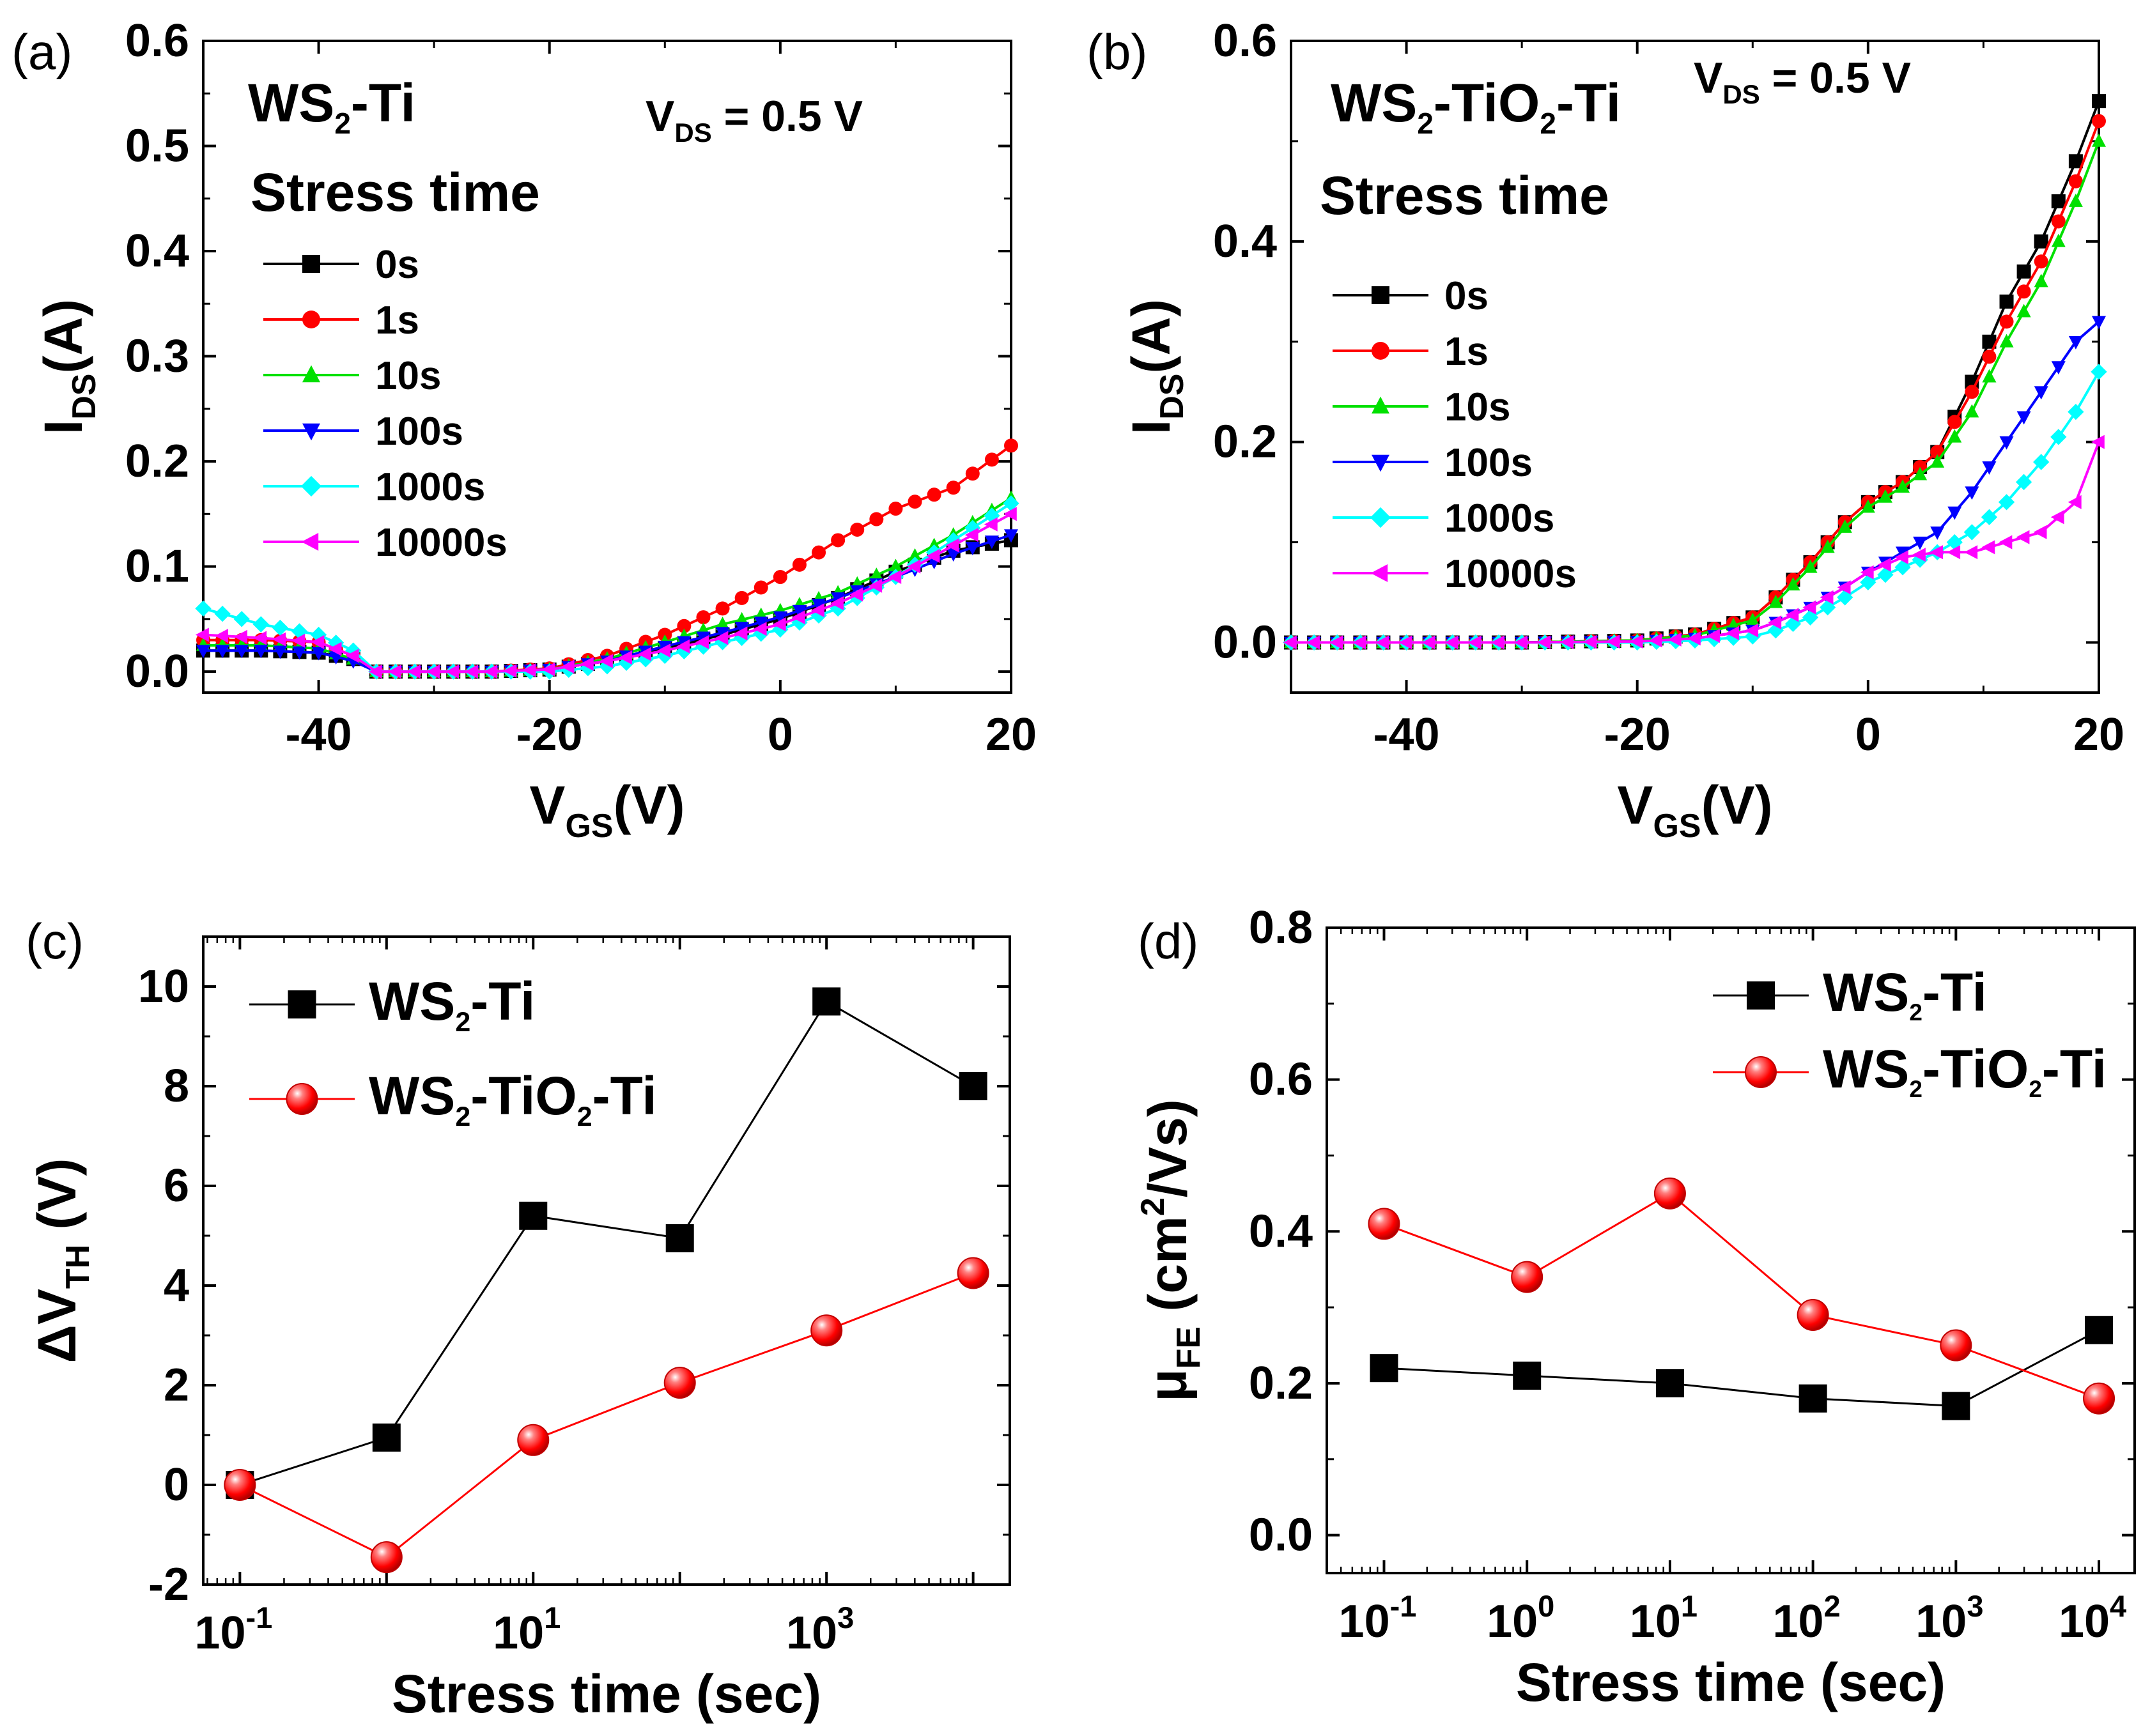 This screenshot has height=1736, width=2150. Describe the element at coordinates (1443, 518) in the screenshot. I see `legend-entry: 1000s` at that location.